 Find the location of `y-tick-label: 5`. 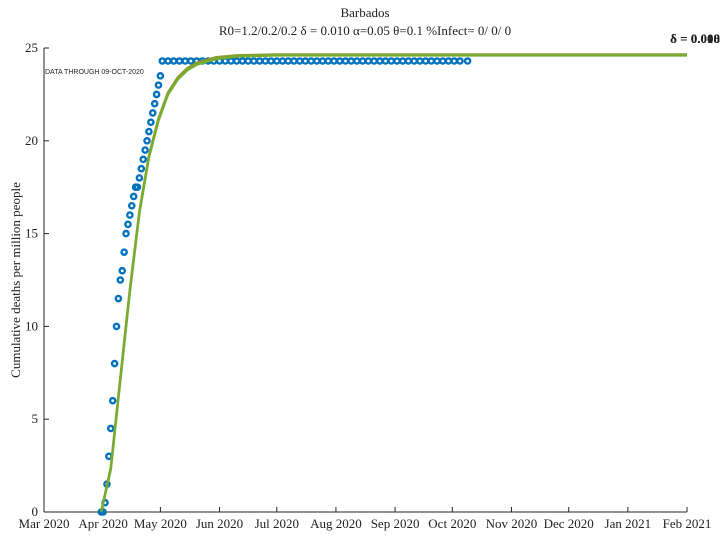

y-tick-label: 5 is located at coordinates (35, 418).